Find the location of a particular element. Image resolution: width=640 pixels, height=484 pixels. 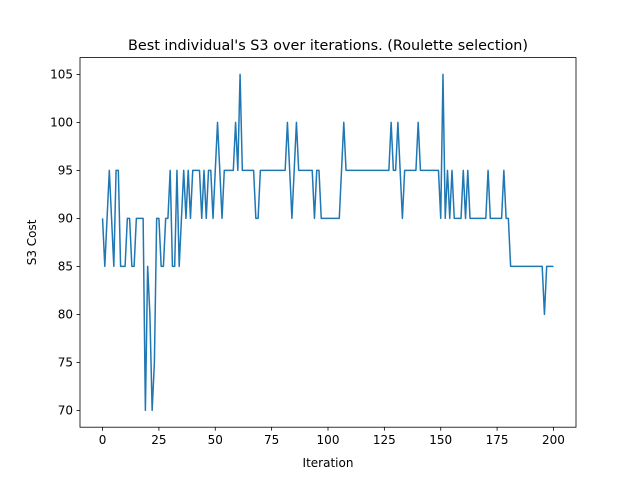

y-tick-label: 100 is located at coordinates (61, 122).